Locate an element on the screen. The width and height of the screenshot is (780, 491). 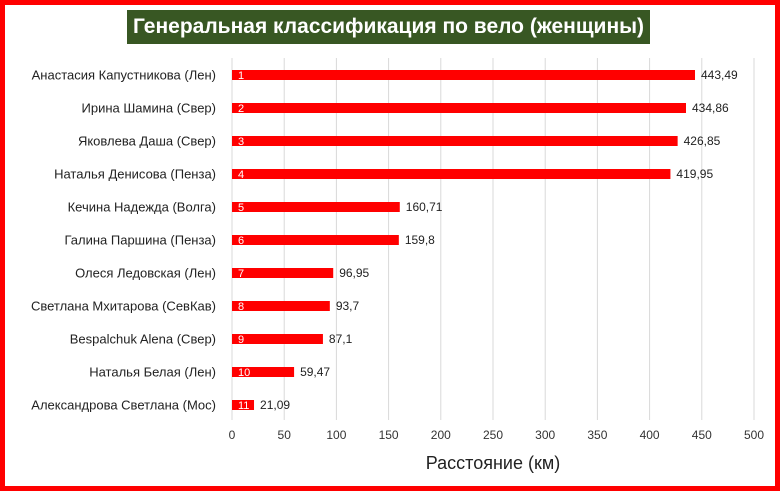
rank-label: 11 is located at coordinates (243, 406).